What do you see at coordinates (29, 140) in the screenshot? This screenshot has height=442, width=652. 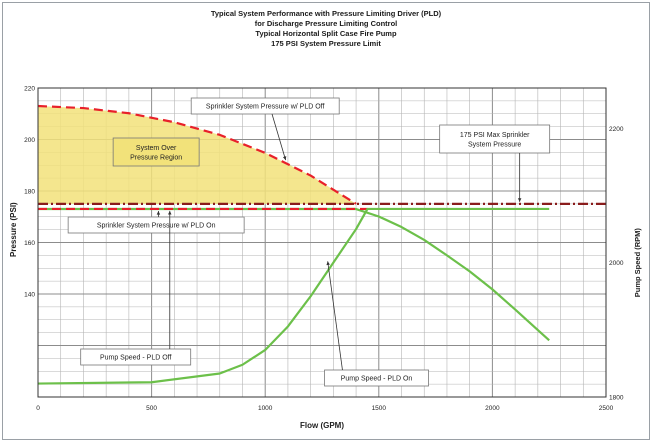 I see `y-tick-label: 200` at bounding box center [29, 140].